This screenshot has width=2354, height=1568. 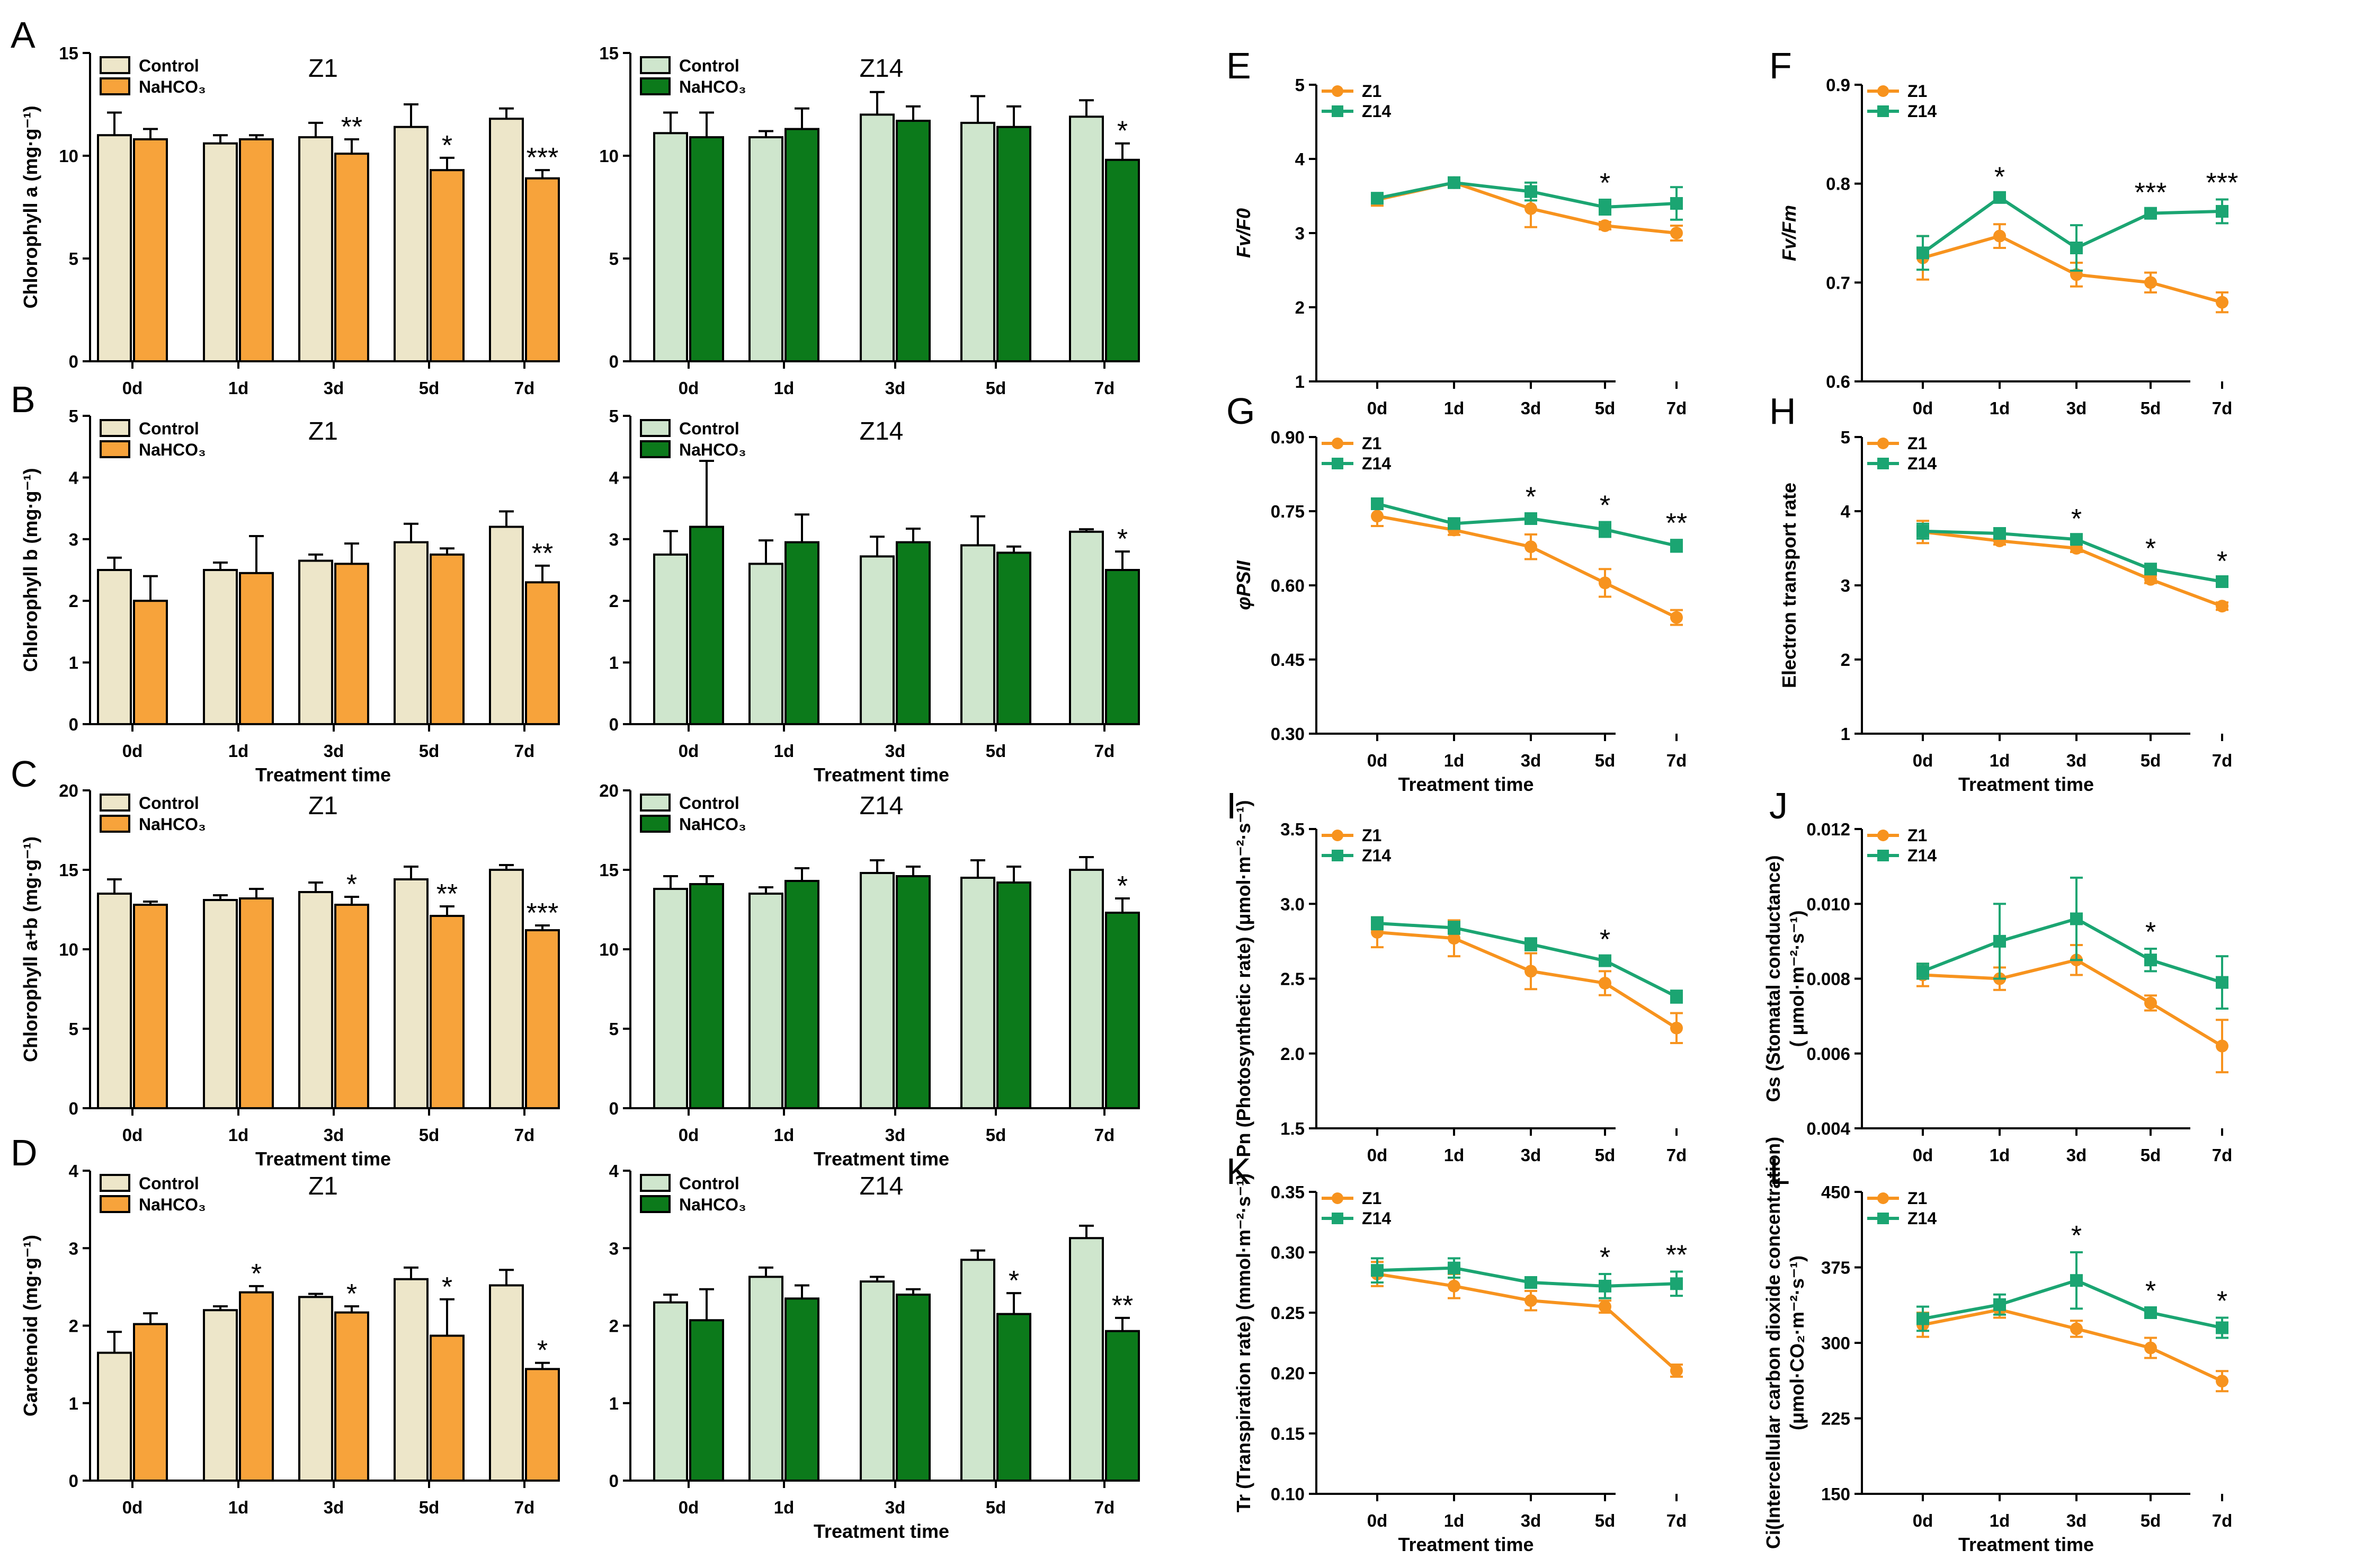 I want to click on y-tick-label: 0.012, so click(x=1828, y=829).